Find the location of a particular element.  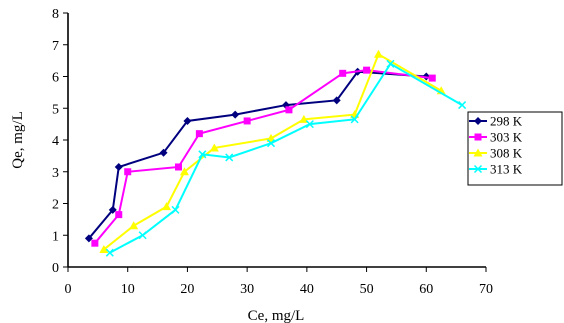

y-tick-label: 4 is located at coordinates (55, 141).